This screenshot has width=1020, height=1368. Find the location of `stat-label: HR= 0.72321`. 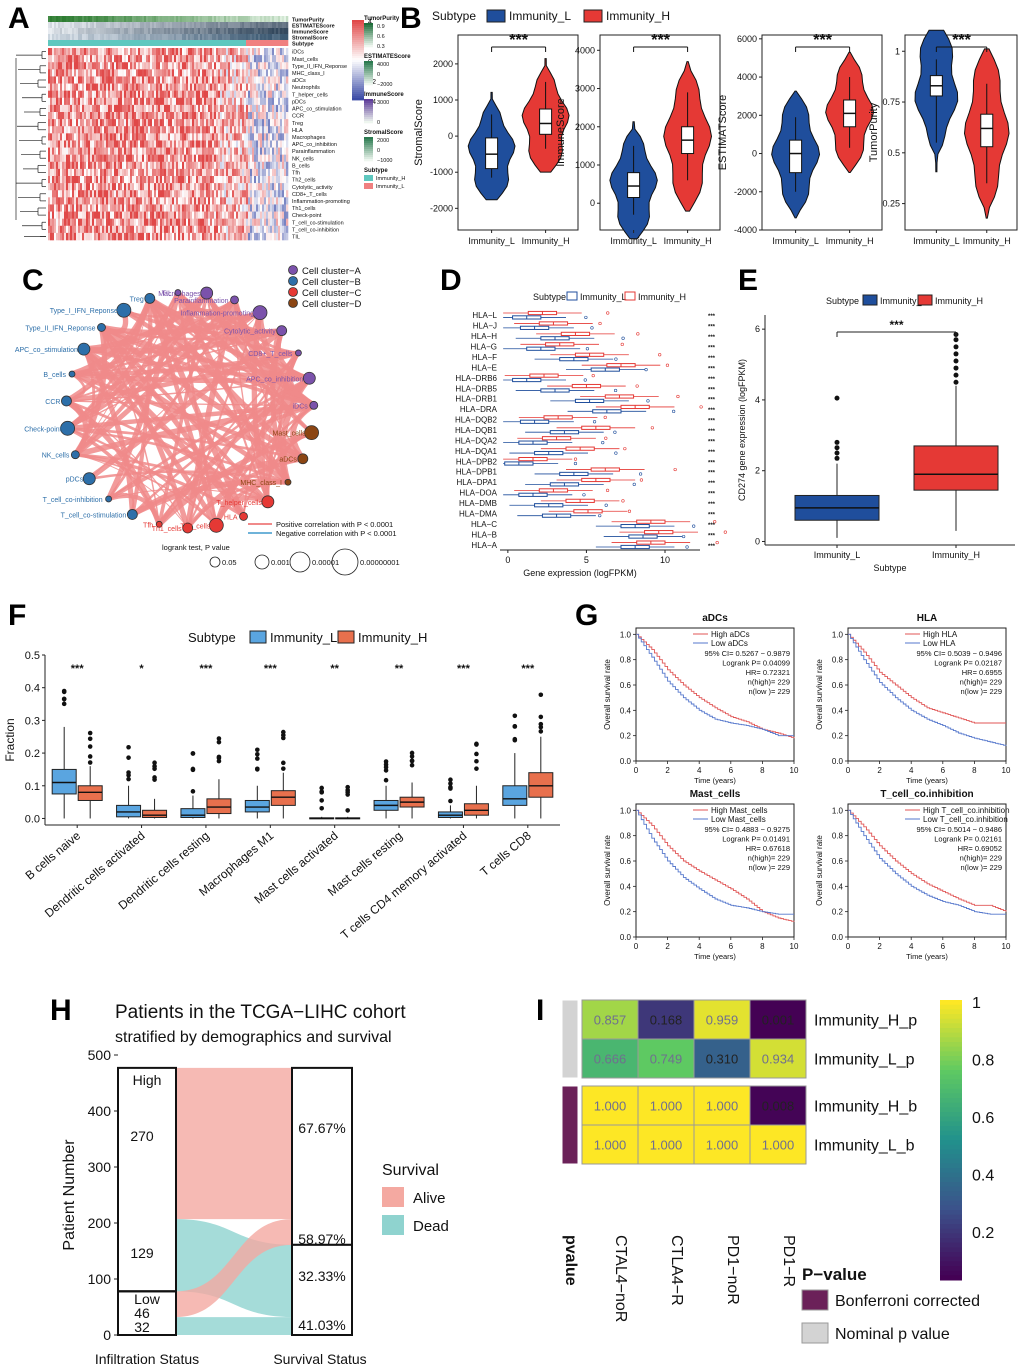

stat-label: HR= 0.72321 is located at coordinates (768, 672).